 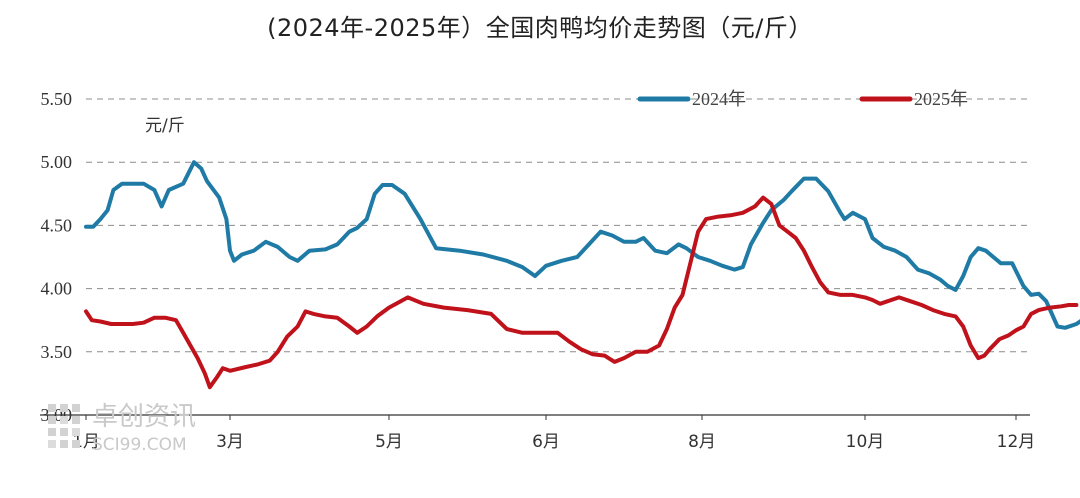 What do you see at coordinates (57, 99) in the screenshot?
I see `y-tick-label: 5.50` at bounding box center [57, 99].